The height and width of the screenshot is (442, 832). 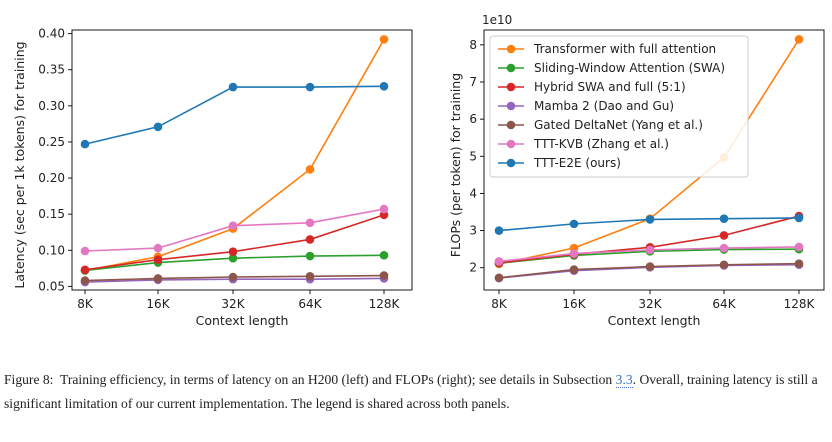 I want to click on legend-label: Gated DeltaNet (Yang et al.), so click(x=618, y=125).